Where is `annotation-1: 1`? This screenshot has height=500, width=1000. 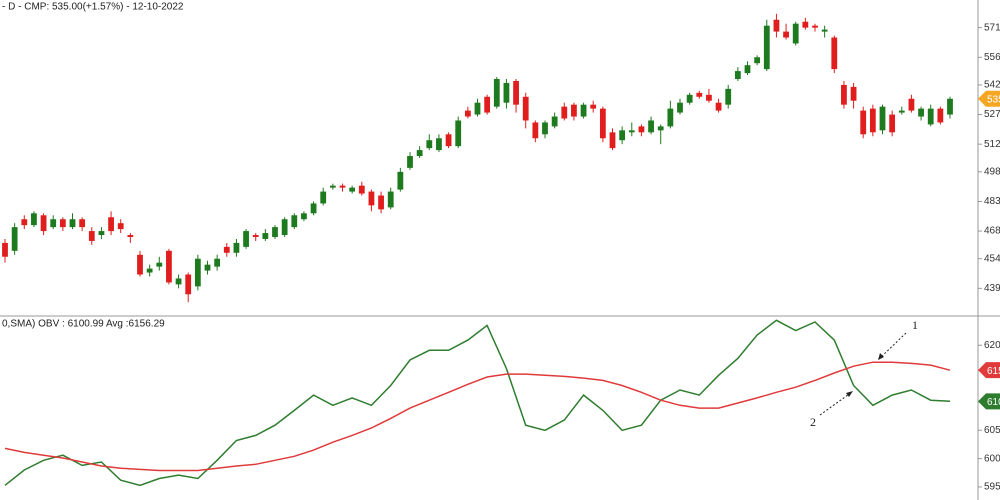
annotation-1: 1 is located at coordinates (897, 339).